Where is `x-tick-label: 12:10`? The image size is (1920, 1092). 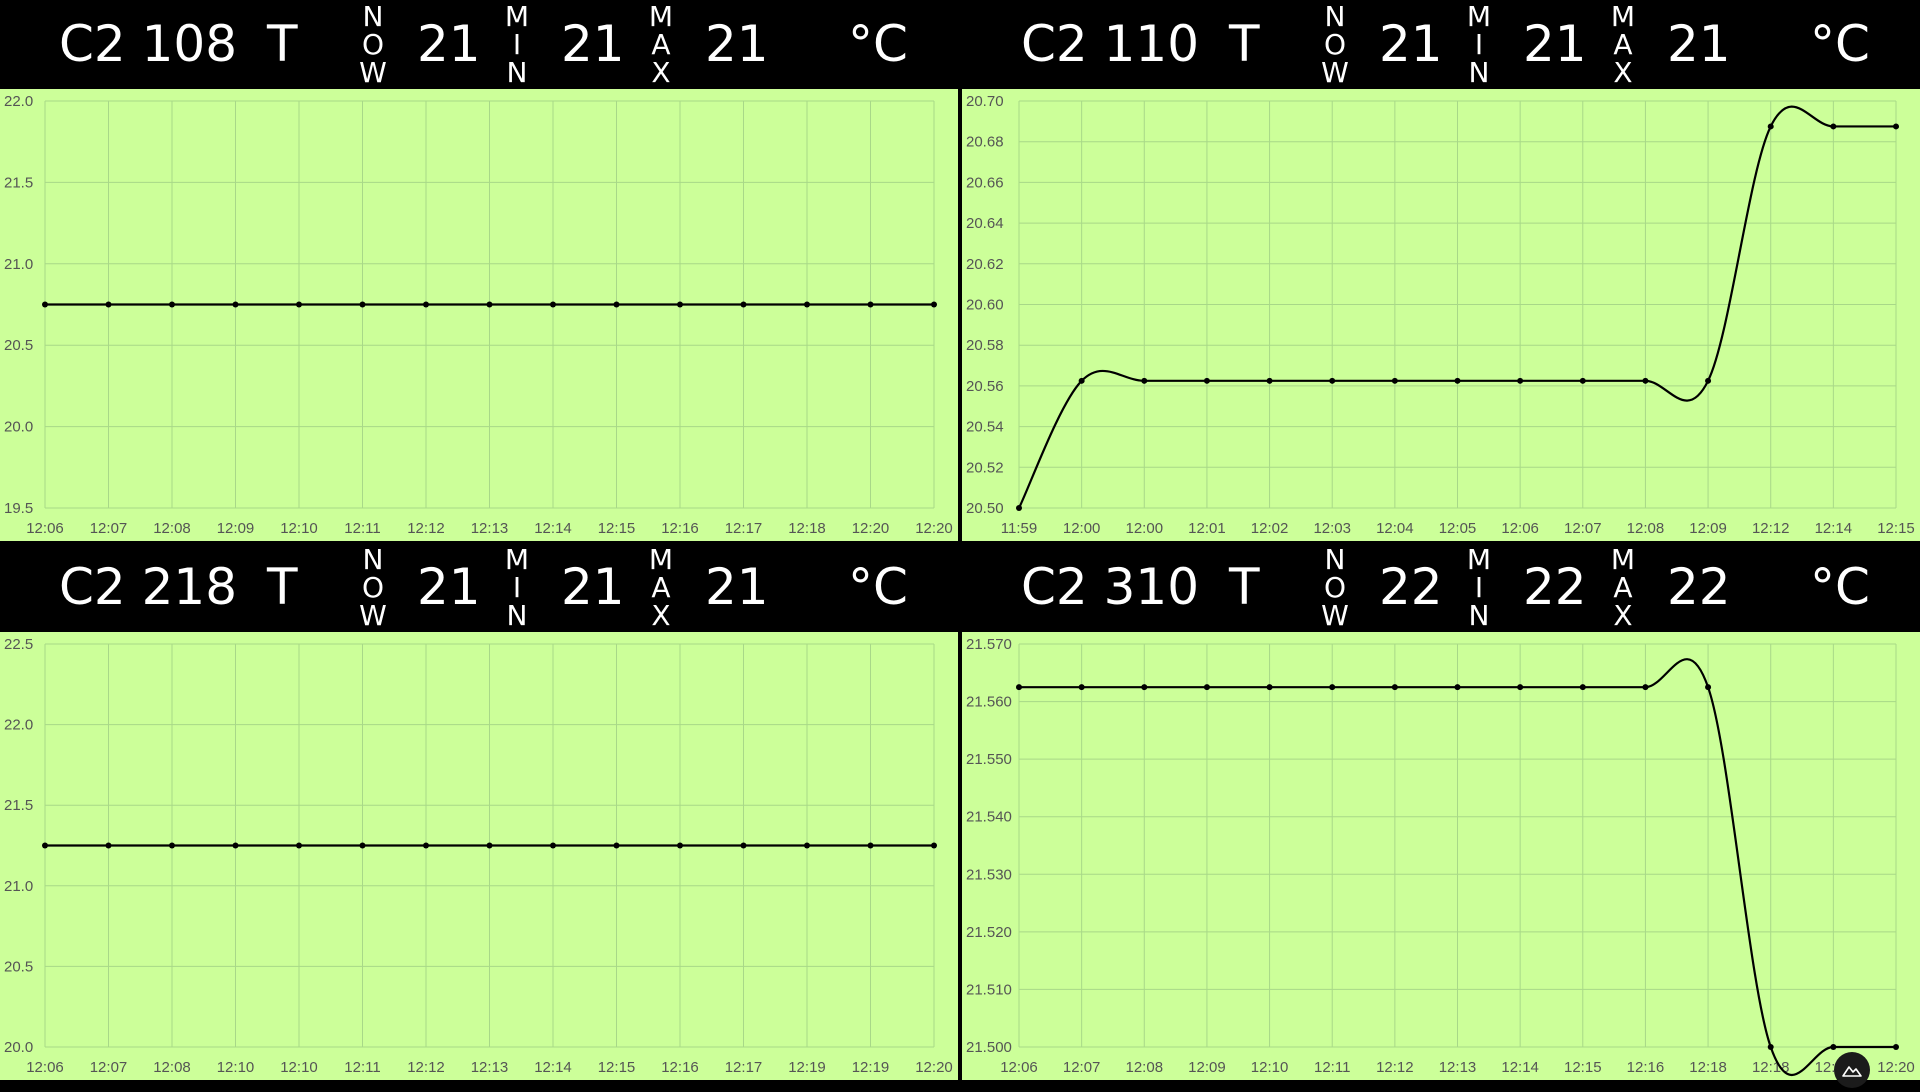
x-tick-label: 12:10 is located at coordinates (236, 1067).